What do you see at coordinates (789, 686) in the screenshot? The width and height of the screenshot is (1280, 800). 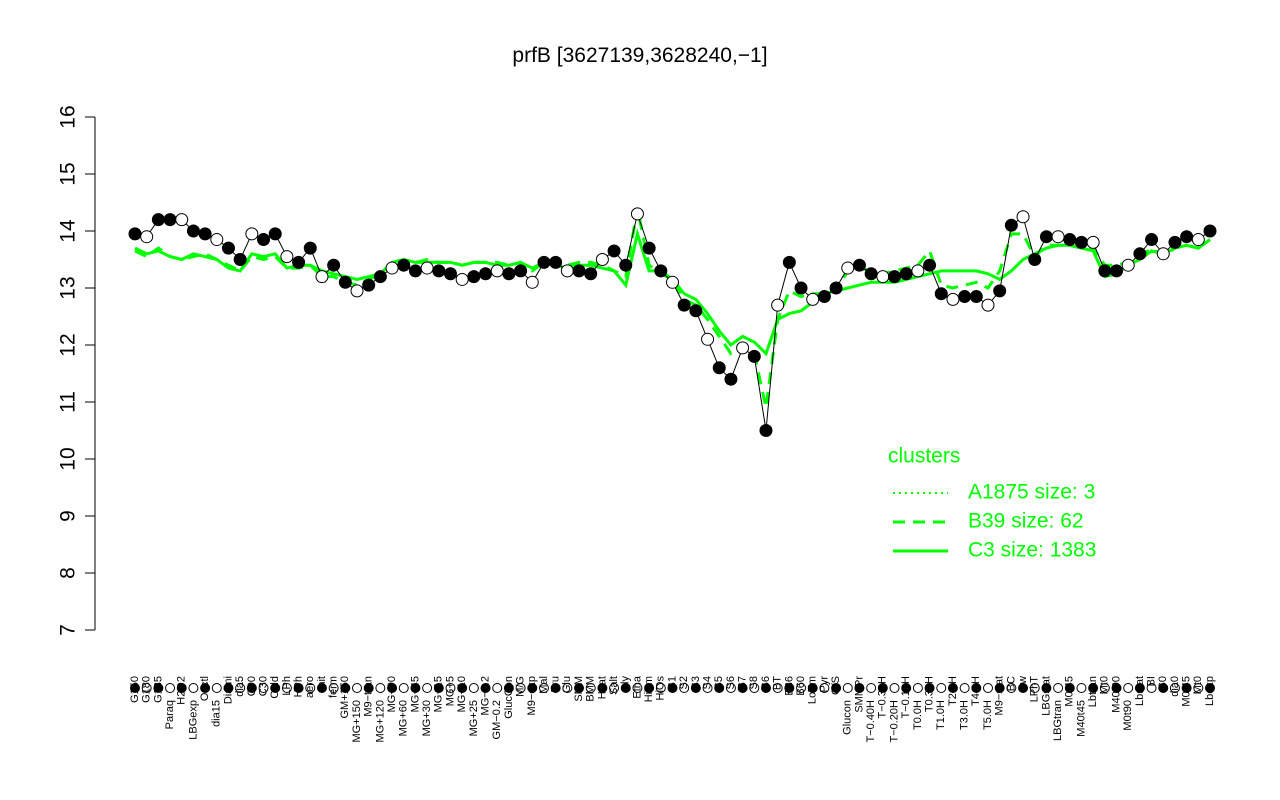 I see `x-tick-label-upper: B36` at bounding box center [789, 686].